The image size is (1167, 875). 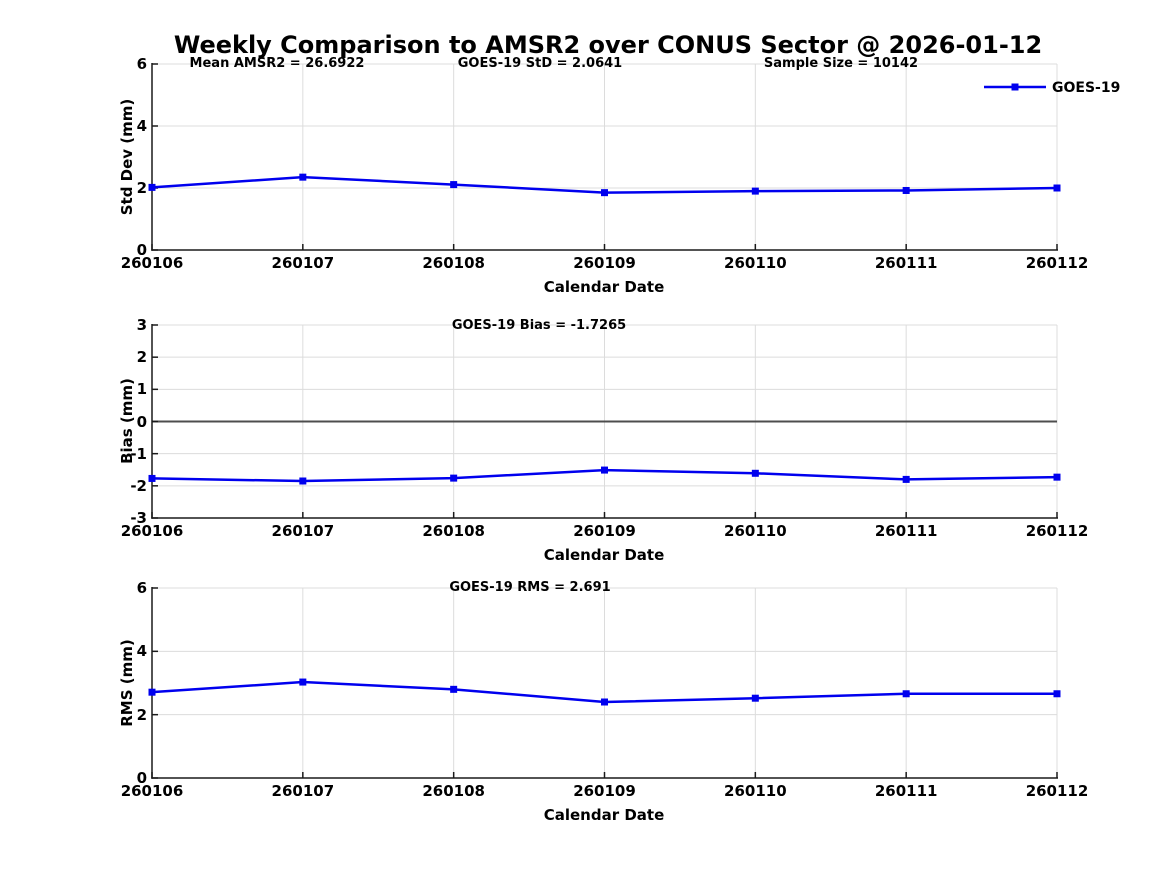 What do you see at coordinates (141, 325) in the screenshot?
I see `y-tick-label: 3` at bounding box center [141, 325].